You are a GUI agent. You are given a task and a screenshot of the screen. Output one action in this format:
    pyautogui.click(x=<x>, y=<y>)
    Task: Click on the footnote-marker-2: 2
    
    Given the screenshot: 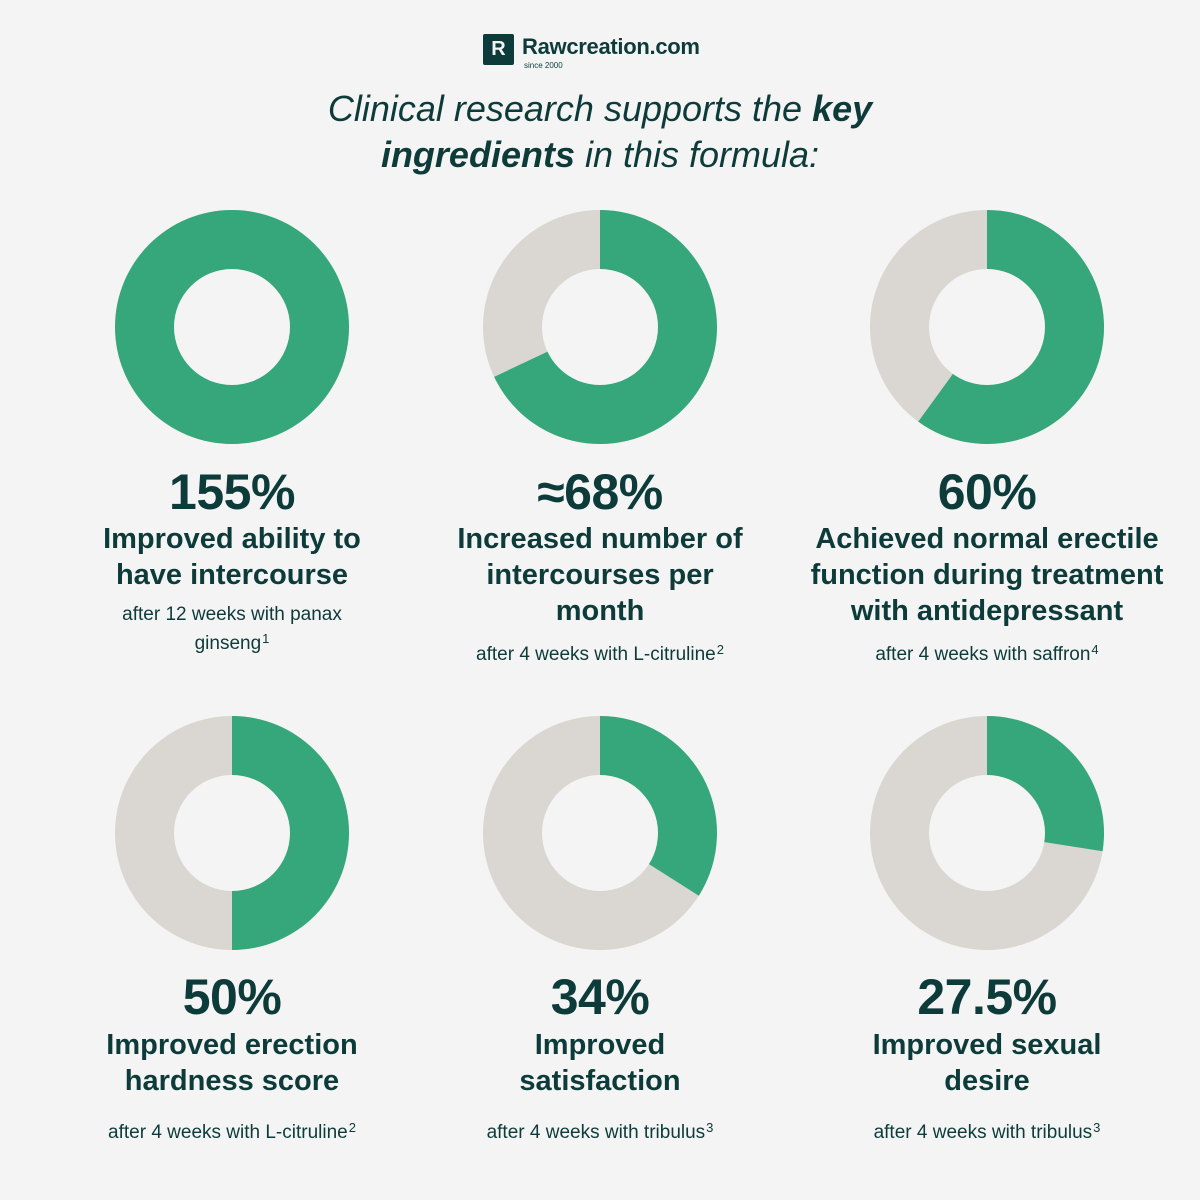 What is the action you would take?
    pyautogui.click(x=720, y=649)
    